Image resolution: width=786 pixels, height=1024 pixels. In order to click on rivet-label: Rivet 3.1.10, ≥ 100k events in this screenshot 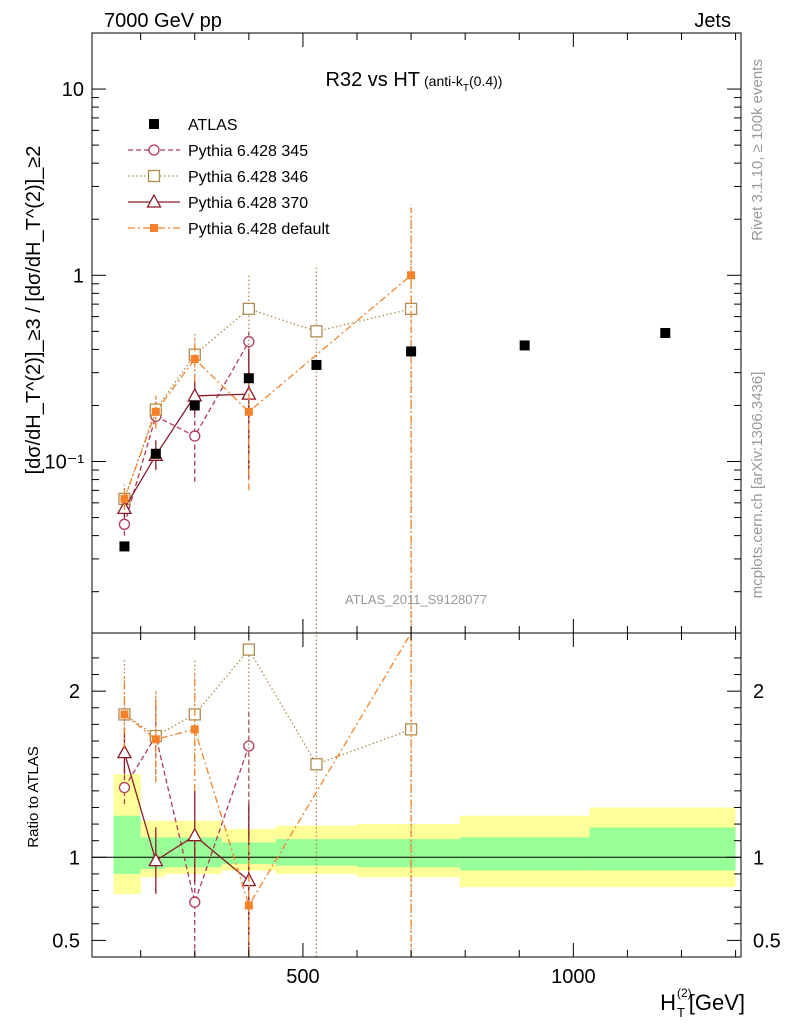, I will do `click(757, 150)`.